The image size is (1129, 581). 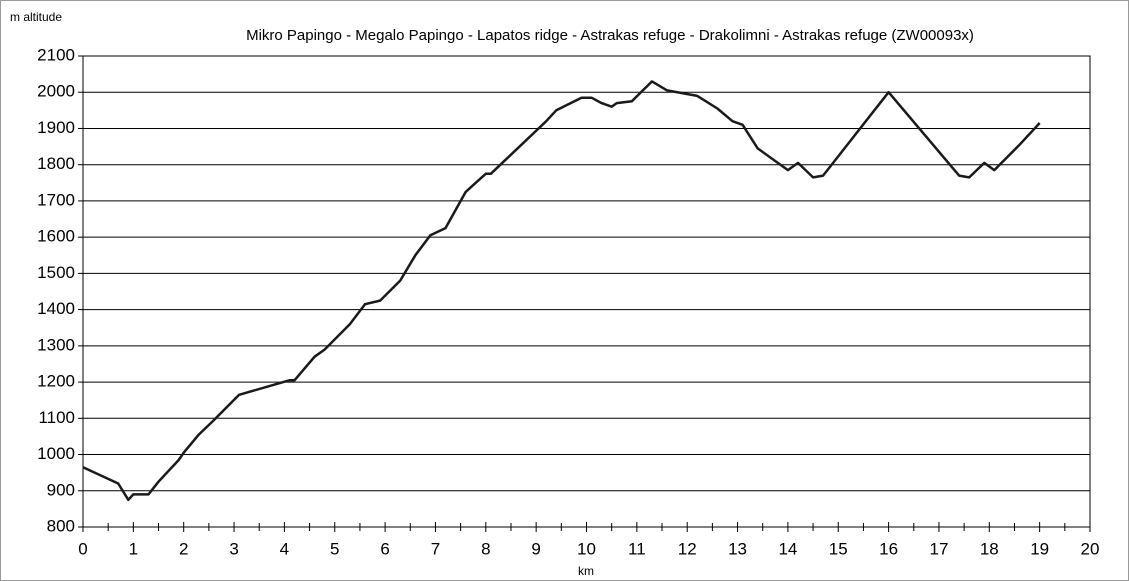 What do you see at coordinates (989, 548) in the screenshot?
I see `x-tick-label: 18` at bounding box center [989, 548].